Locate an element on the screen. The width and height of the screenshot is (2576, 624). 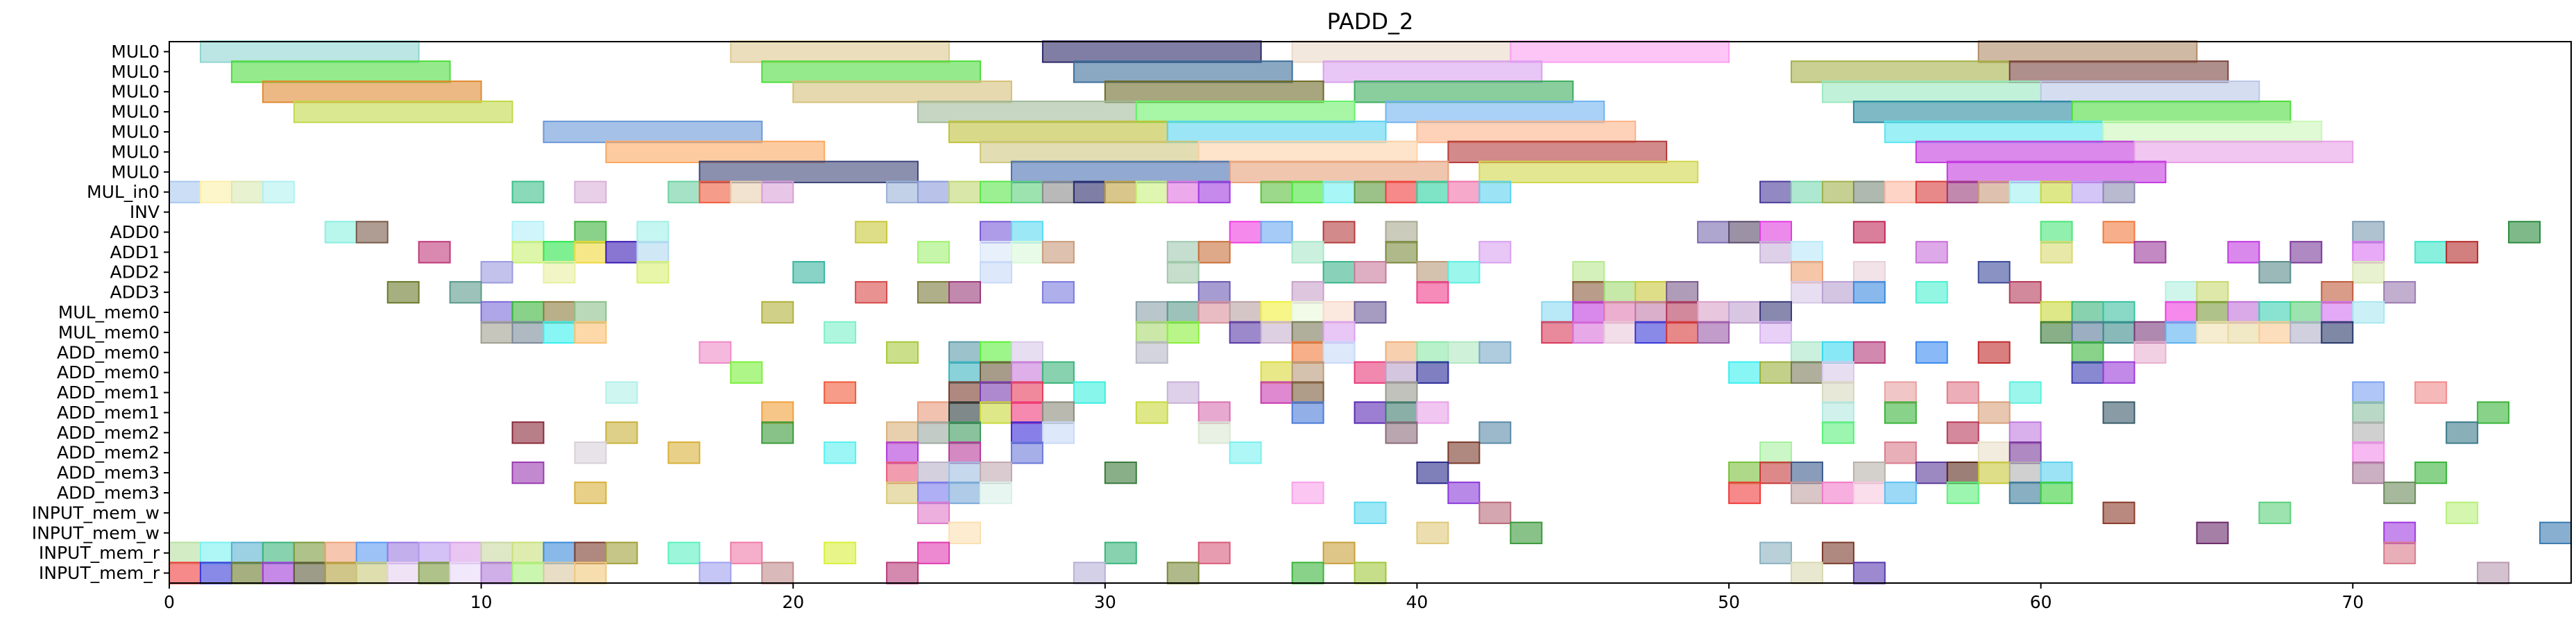
y-tick-label: ADD_mem2 is located at coordinates (108, 433).